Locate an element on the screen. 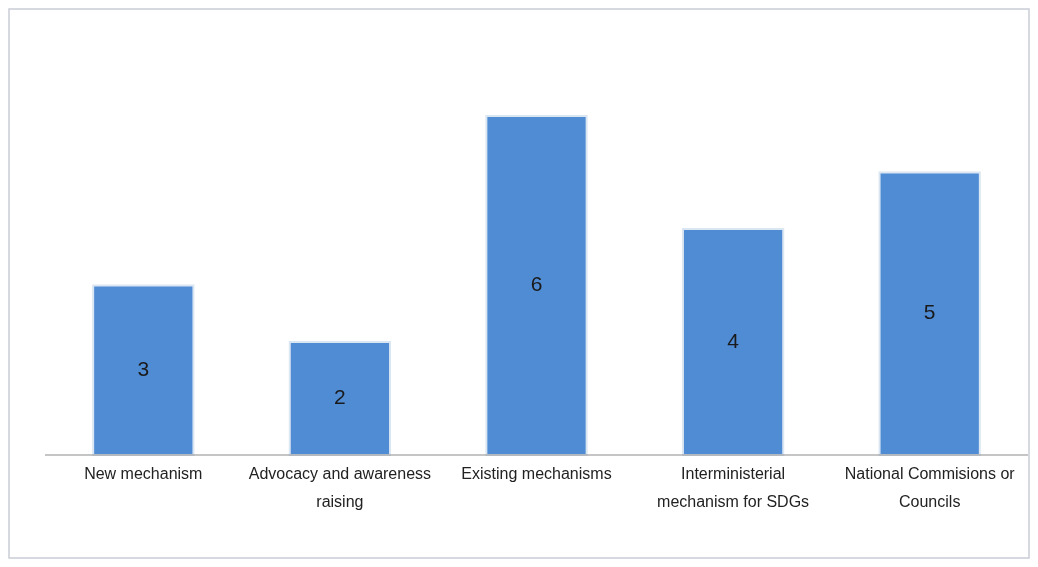  data-label: 6 is located at coordinates (536, 284).